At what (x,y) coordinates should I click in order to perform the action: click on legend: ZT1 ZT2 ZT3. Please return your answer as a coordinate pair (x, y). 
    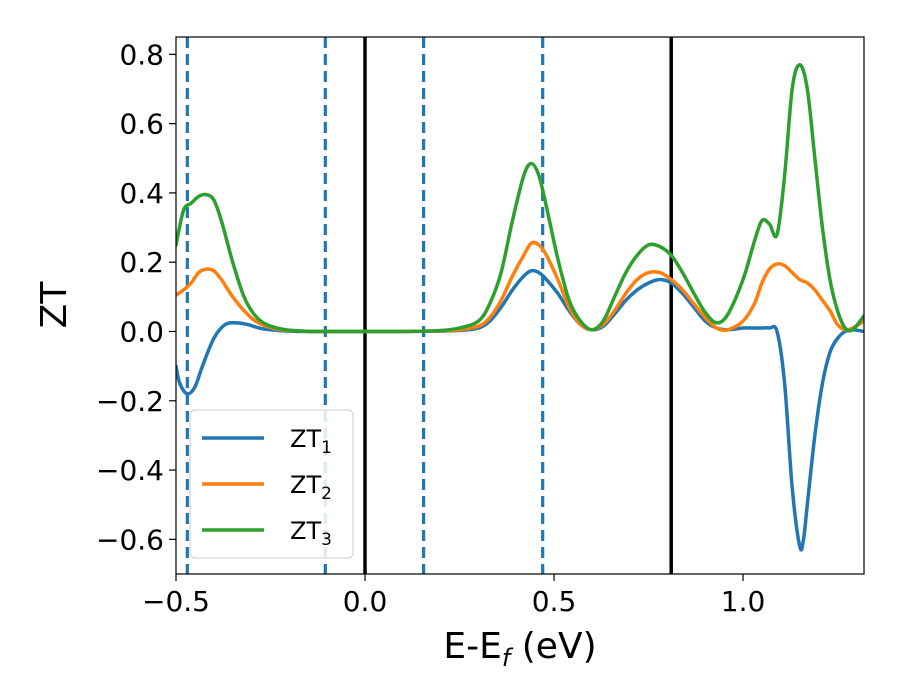
    Looking at the image, I should click on (271, 484).